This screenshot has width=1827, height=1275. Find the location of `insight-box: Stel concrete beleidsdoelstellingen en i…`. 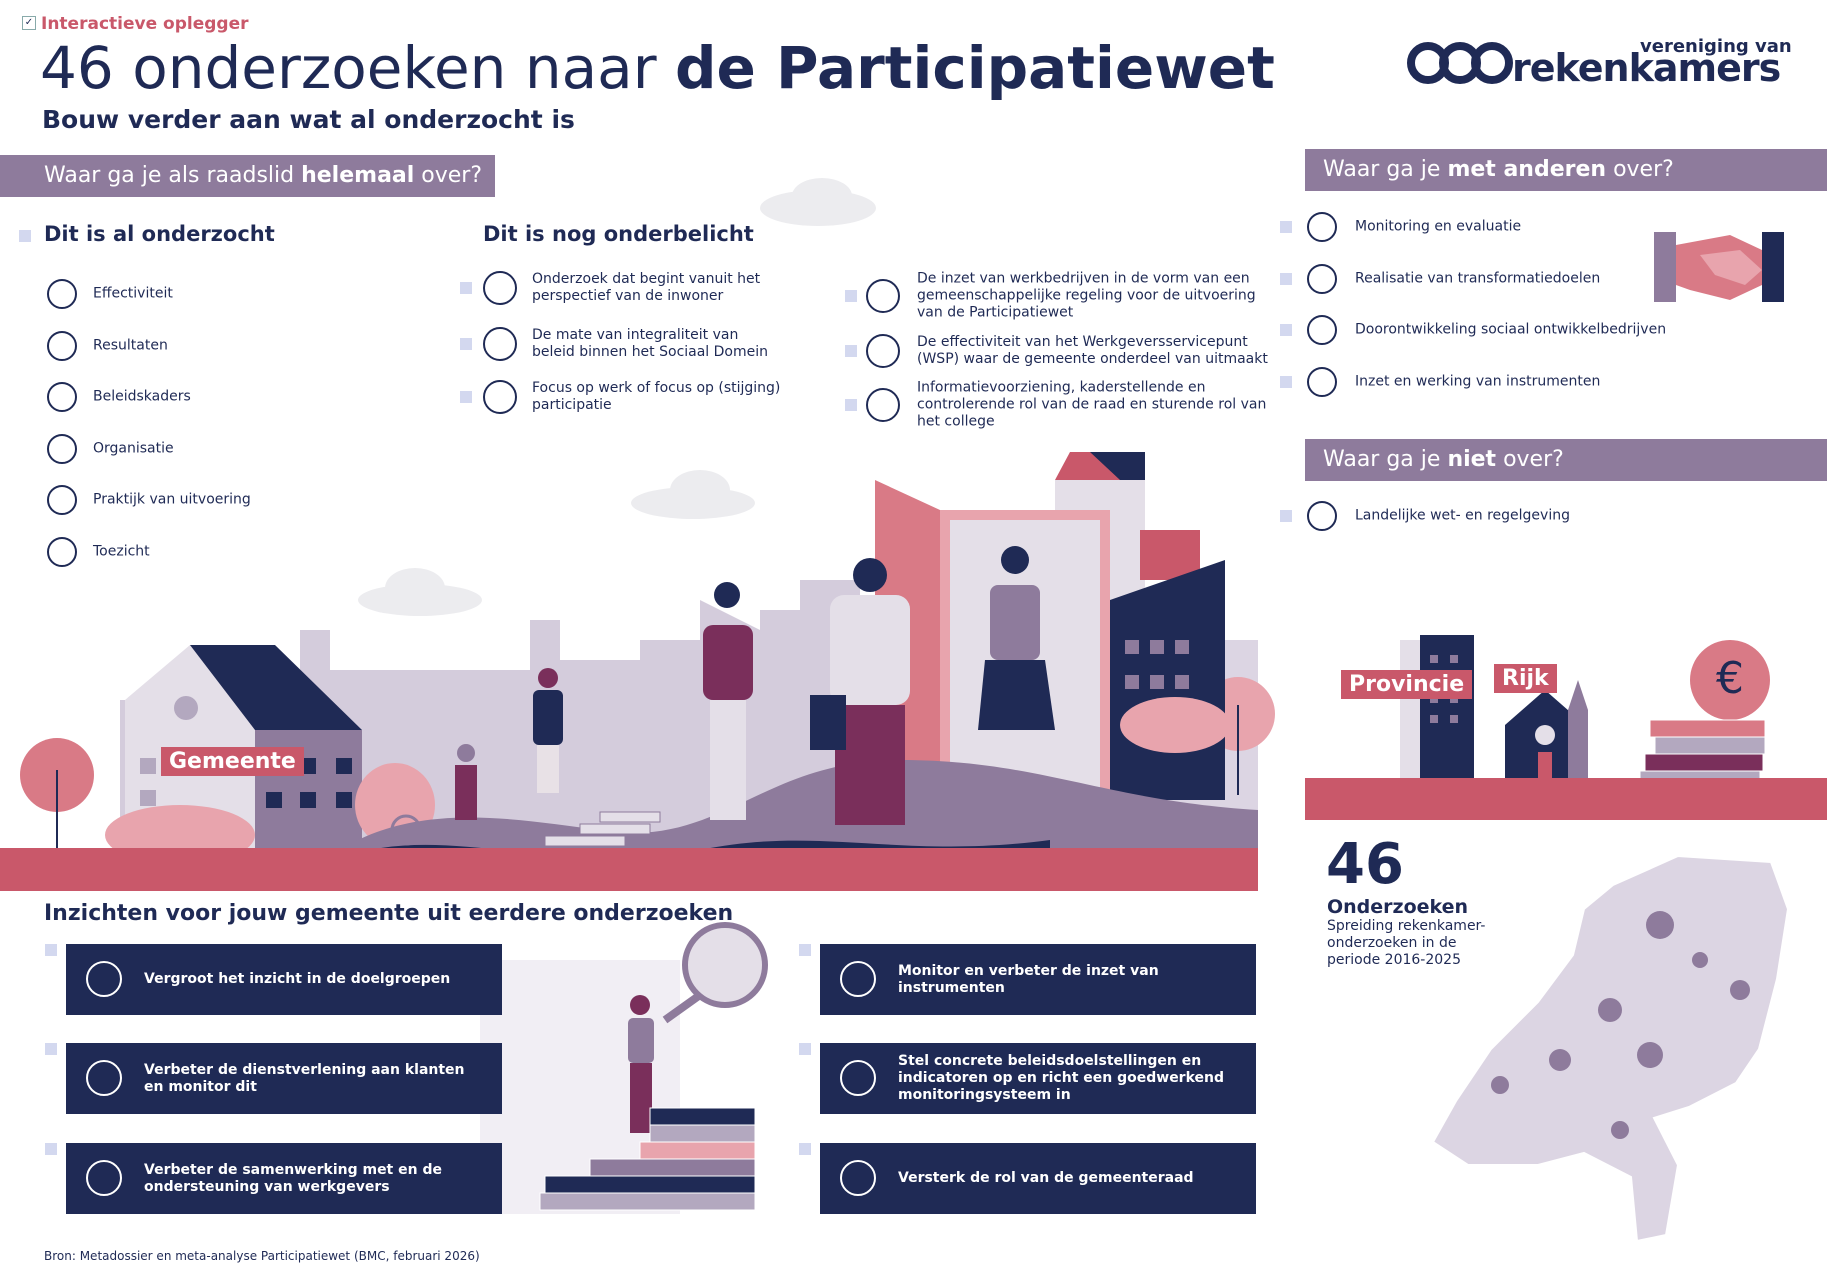

insight-box: Stel concrete beleidsdoelstellingen en i… is located at coordinates (1038, 1078).